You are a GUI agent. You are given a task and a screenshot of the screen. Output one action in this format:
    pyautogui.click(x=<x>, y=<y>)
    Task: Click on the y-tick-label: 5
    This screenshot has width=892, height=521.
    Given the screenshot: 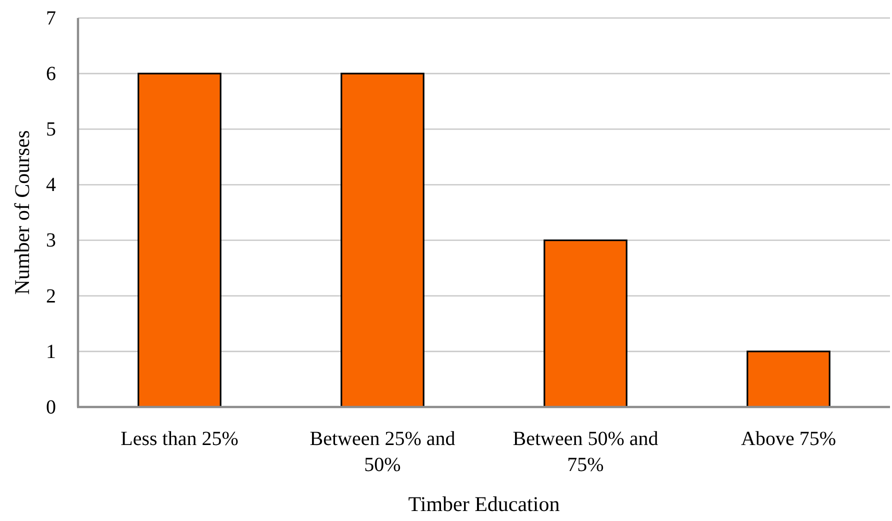 What is the action you would take?
    pyautogui.click(x=51, y=129)
    